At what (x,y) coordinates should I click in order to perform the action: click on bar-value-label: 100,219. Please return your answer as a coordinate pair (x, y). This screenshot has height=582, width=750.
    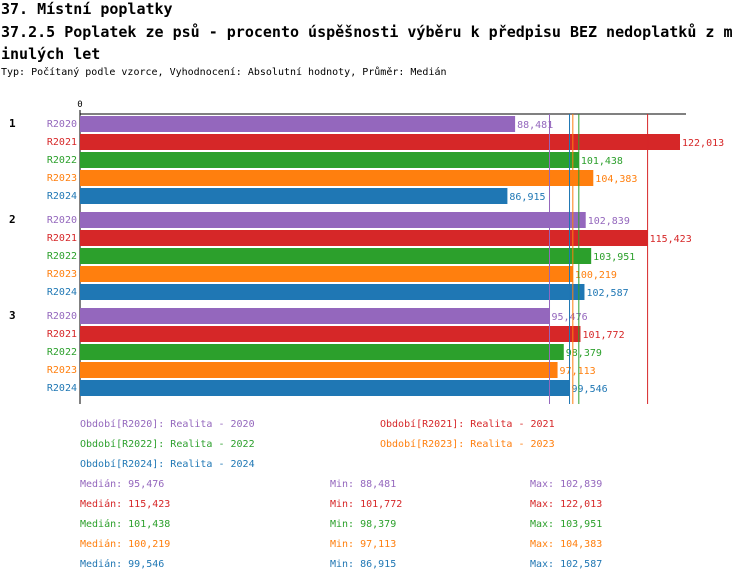
    Looking at the image, I should click on (596, 275).